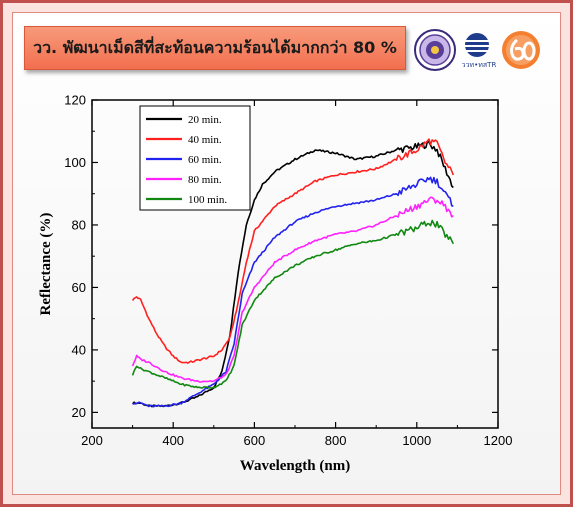  Describe the element at coordinates (479, 50) in the screenshot. I see `tistr-logo-icon: ววท•ทสTR` at that location.